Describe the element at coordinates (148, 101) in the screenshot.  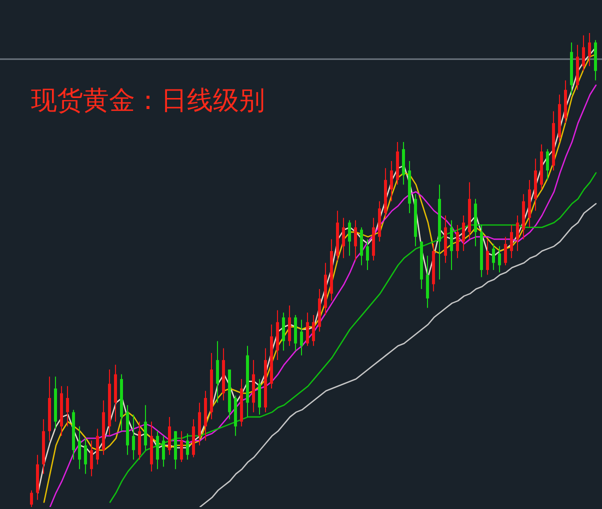
I see `text: 现货黄金：日线级别` at that location.